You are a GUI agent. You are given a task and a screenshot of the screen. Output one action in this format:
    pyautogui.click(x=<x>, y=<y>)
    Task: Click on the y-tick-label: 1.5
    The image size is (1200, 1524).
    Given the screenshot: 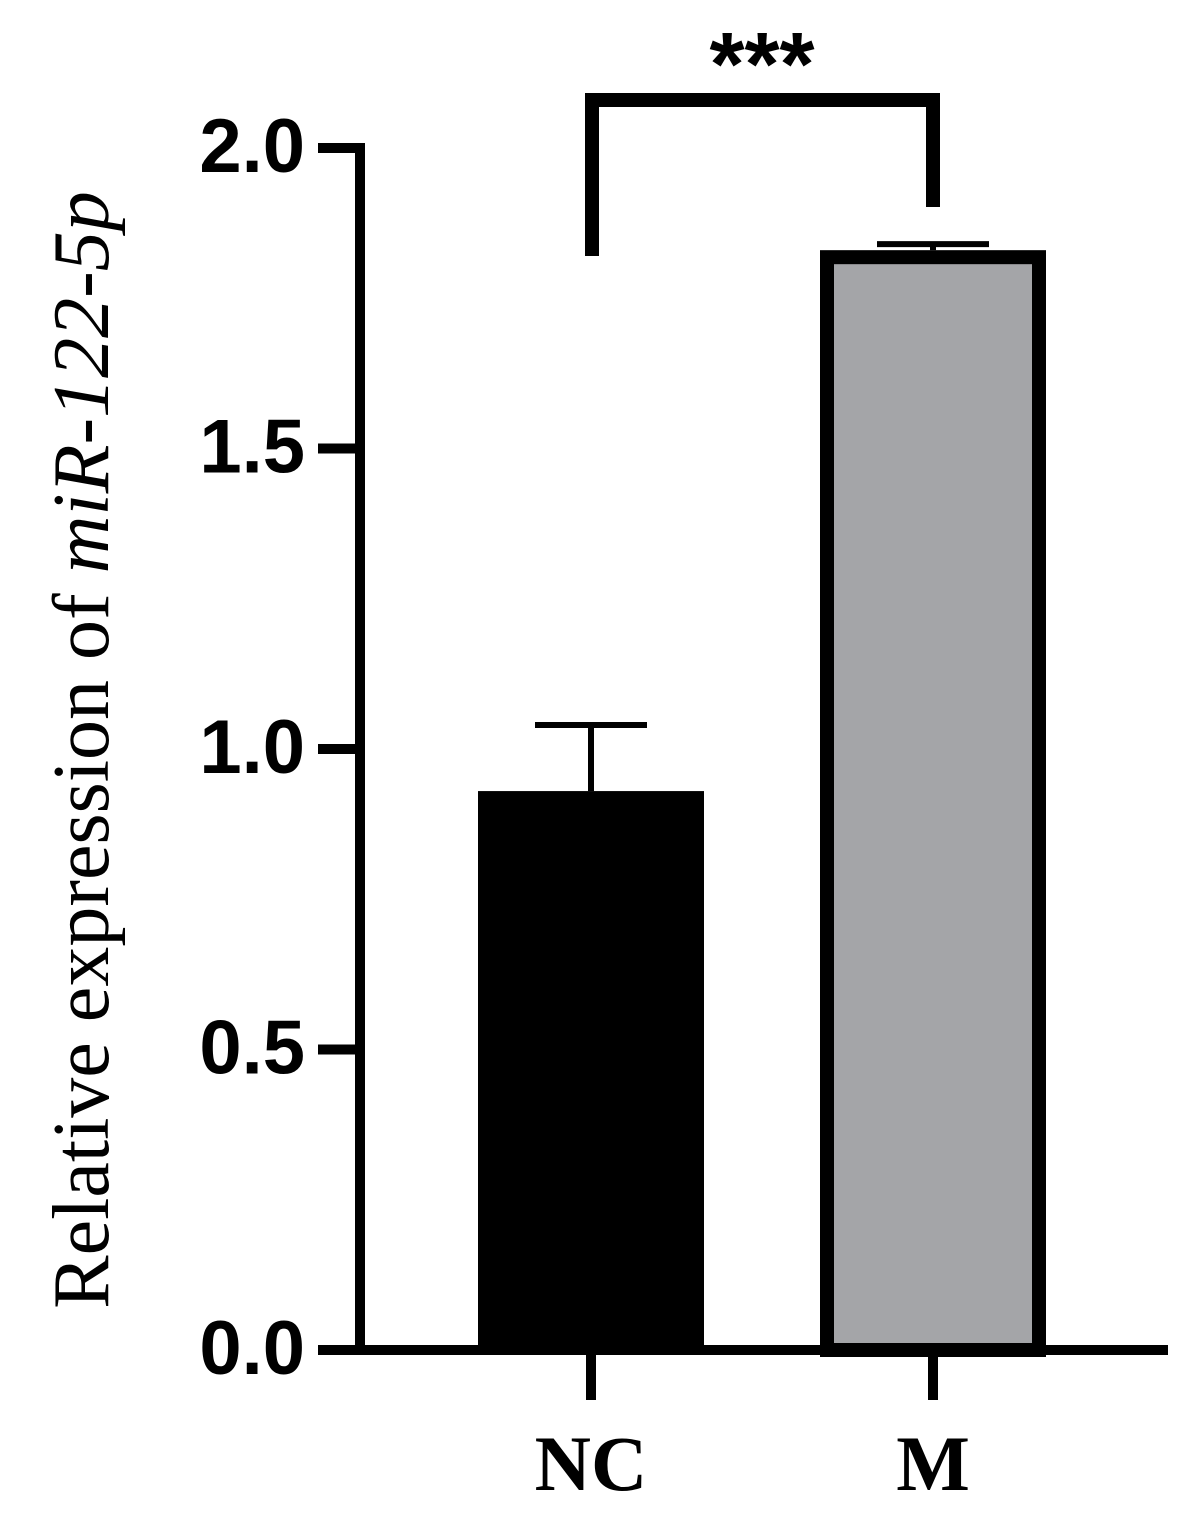 What is the action you would take?
    pyautogui.click(x=252, y=447)
    